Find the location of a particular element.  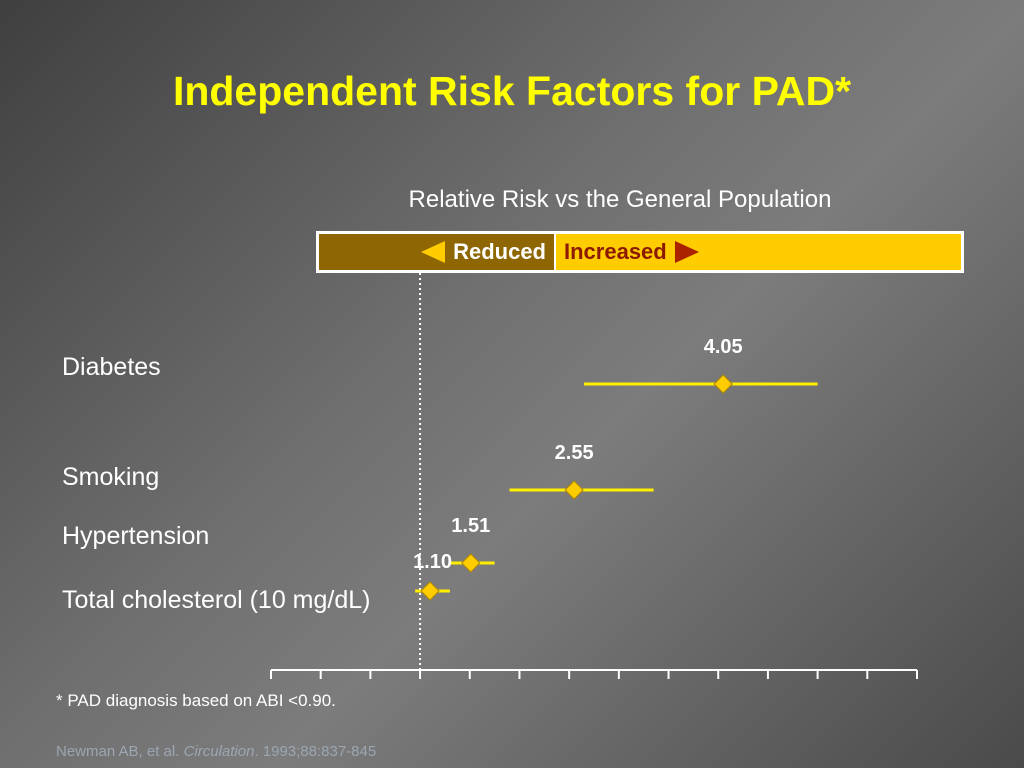

direction-legend-bar: Reduced Increased is located at coordinates (640, 252).